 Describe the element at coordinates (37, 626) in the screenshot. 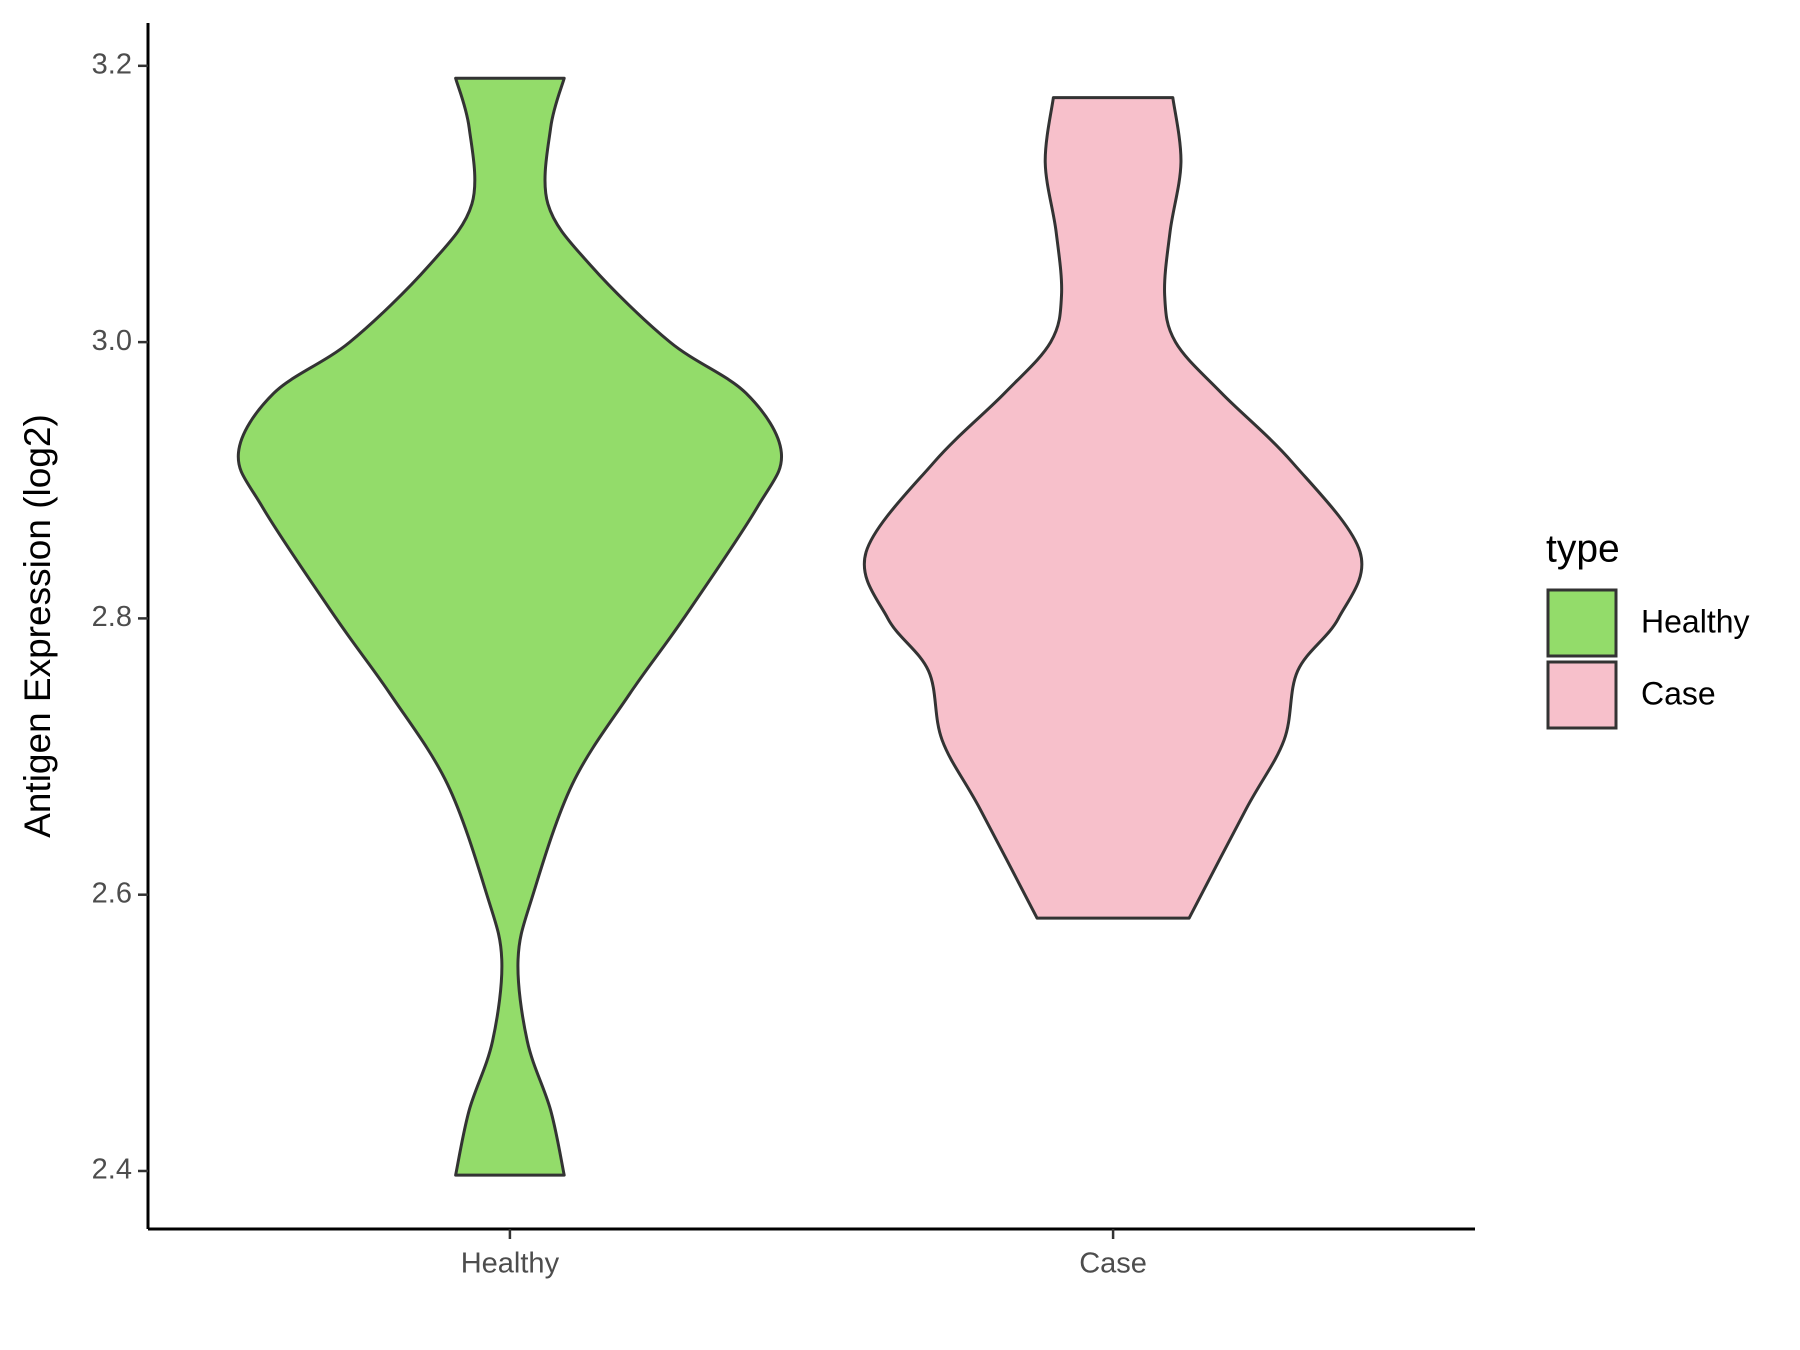

I see `y-axis-label: Antigen Expression (log2)` at that location.